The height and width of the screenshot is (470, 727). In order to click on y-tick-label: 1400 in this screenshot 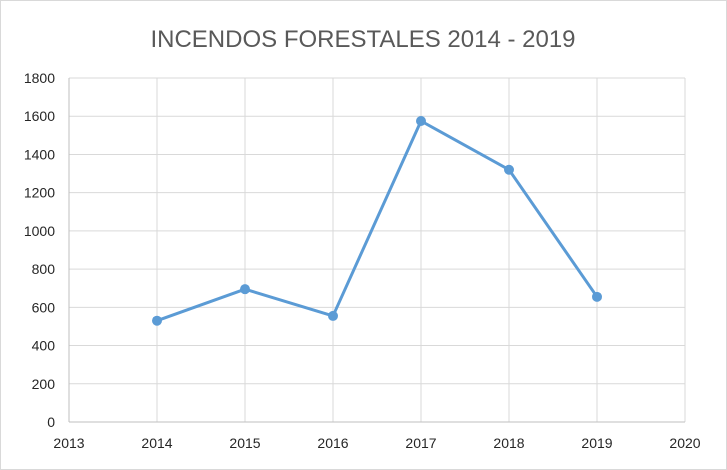, I will do `click(39, 154)`.